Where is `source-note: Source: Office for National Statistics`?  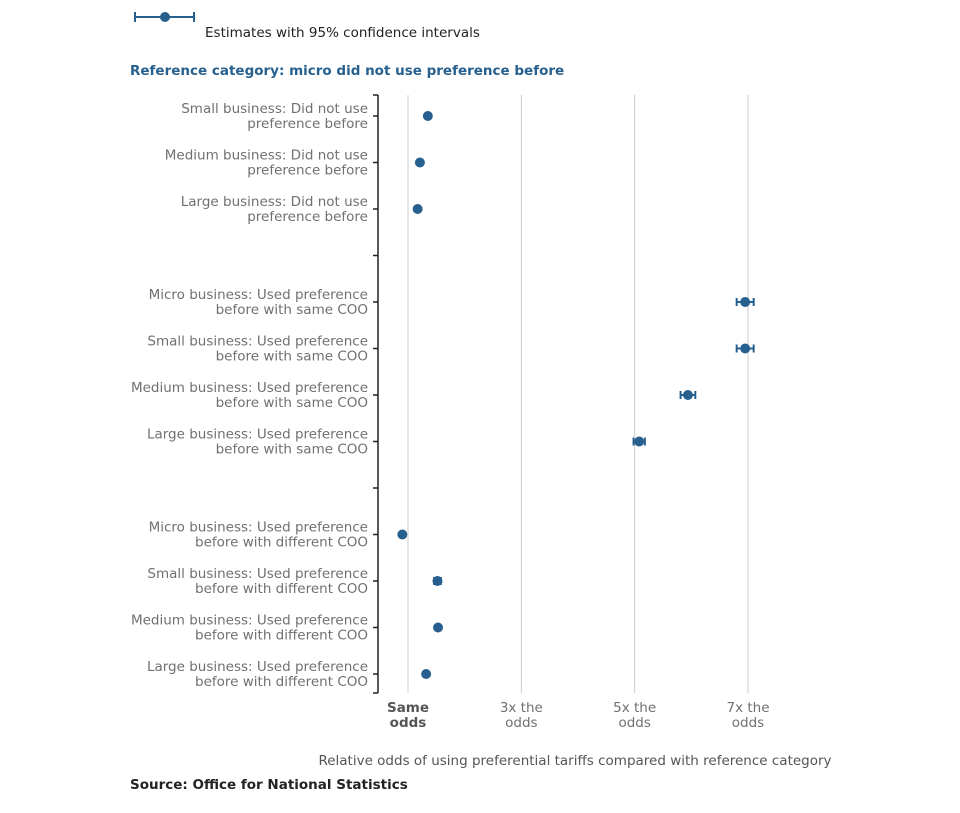
source-note: Source: Office for National Statistics is located at coordinates (269, 785).